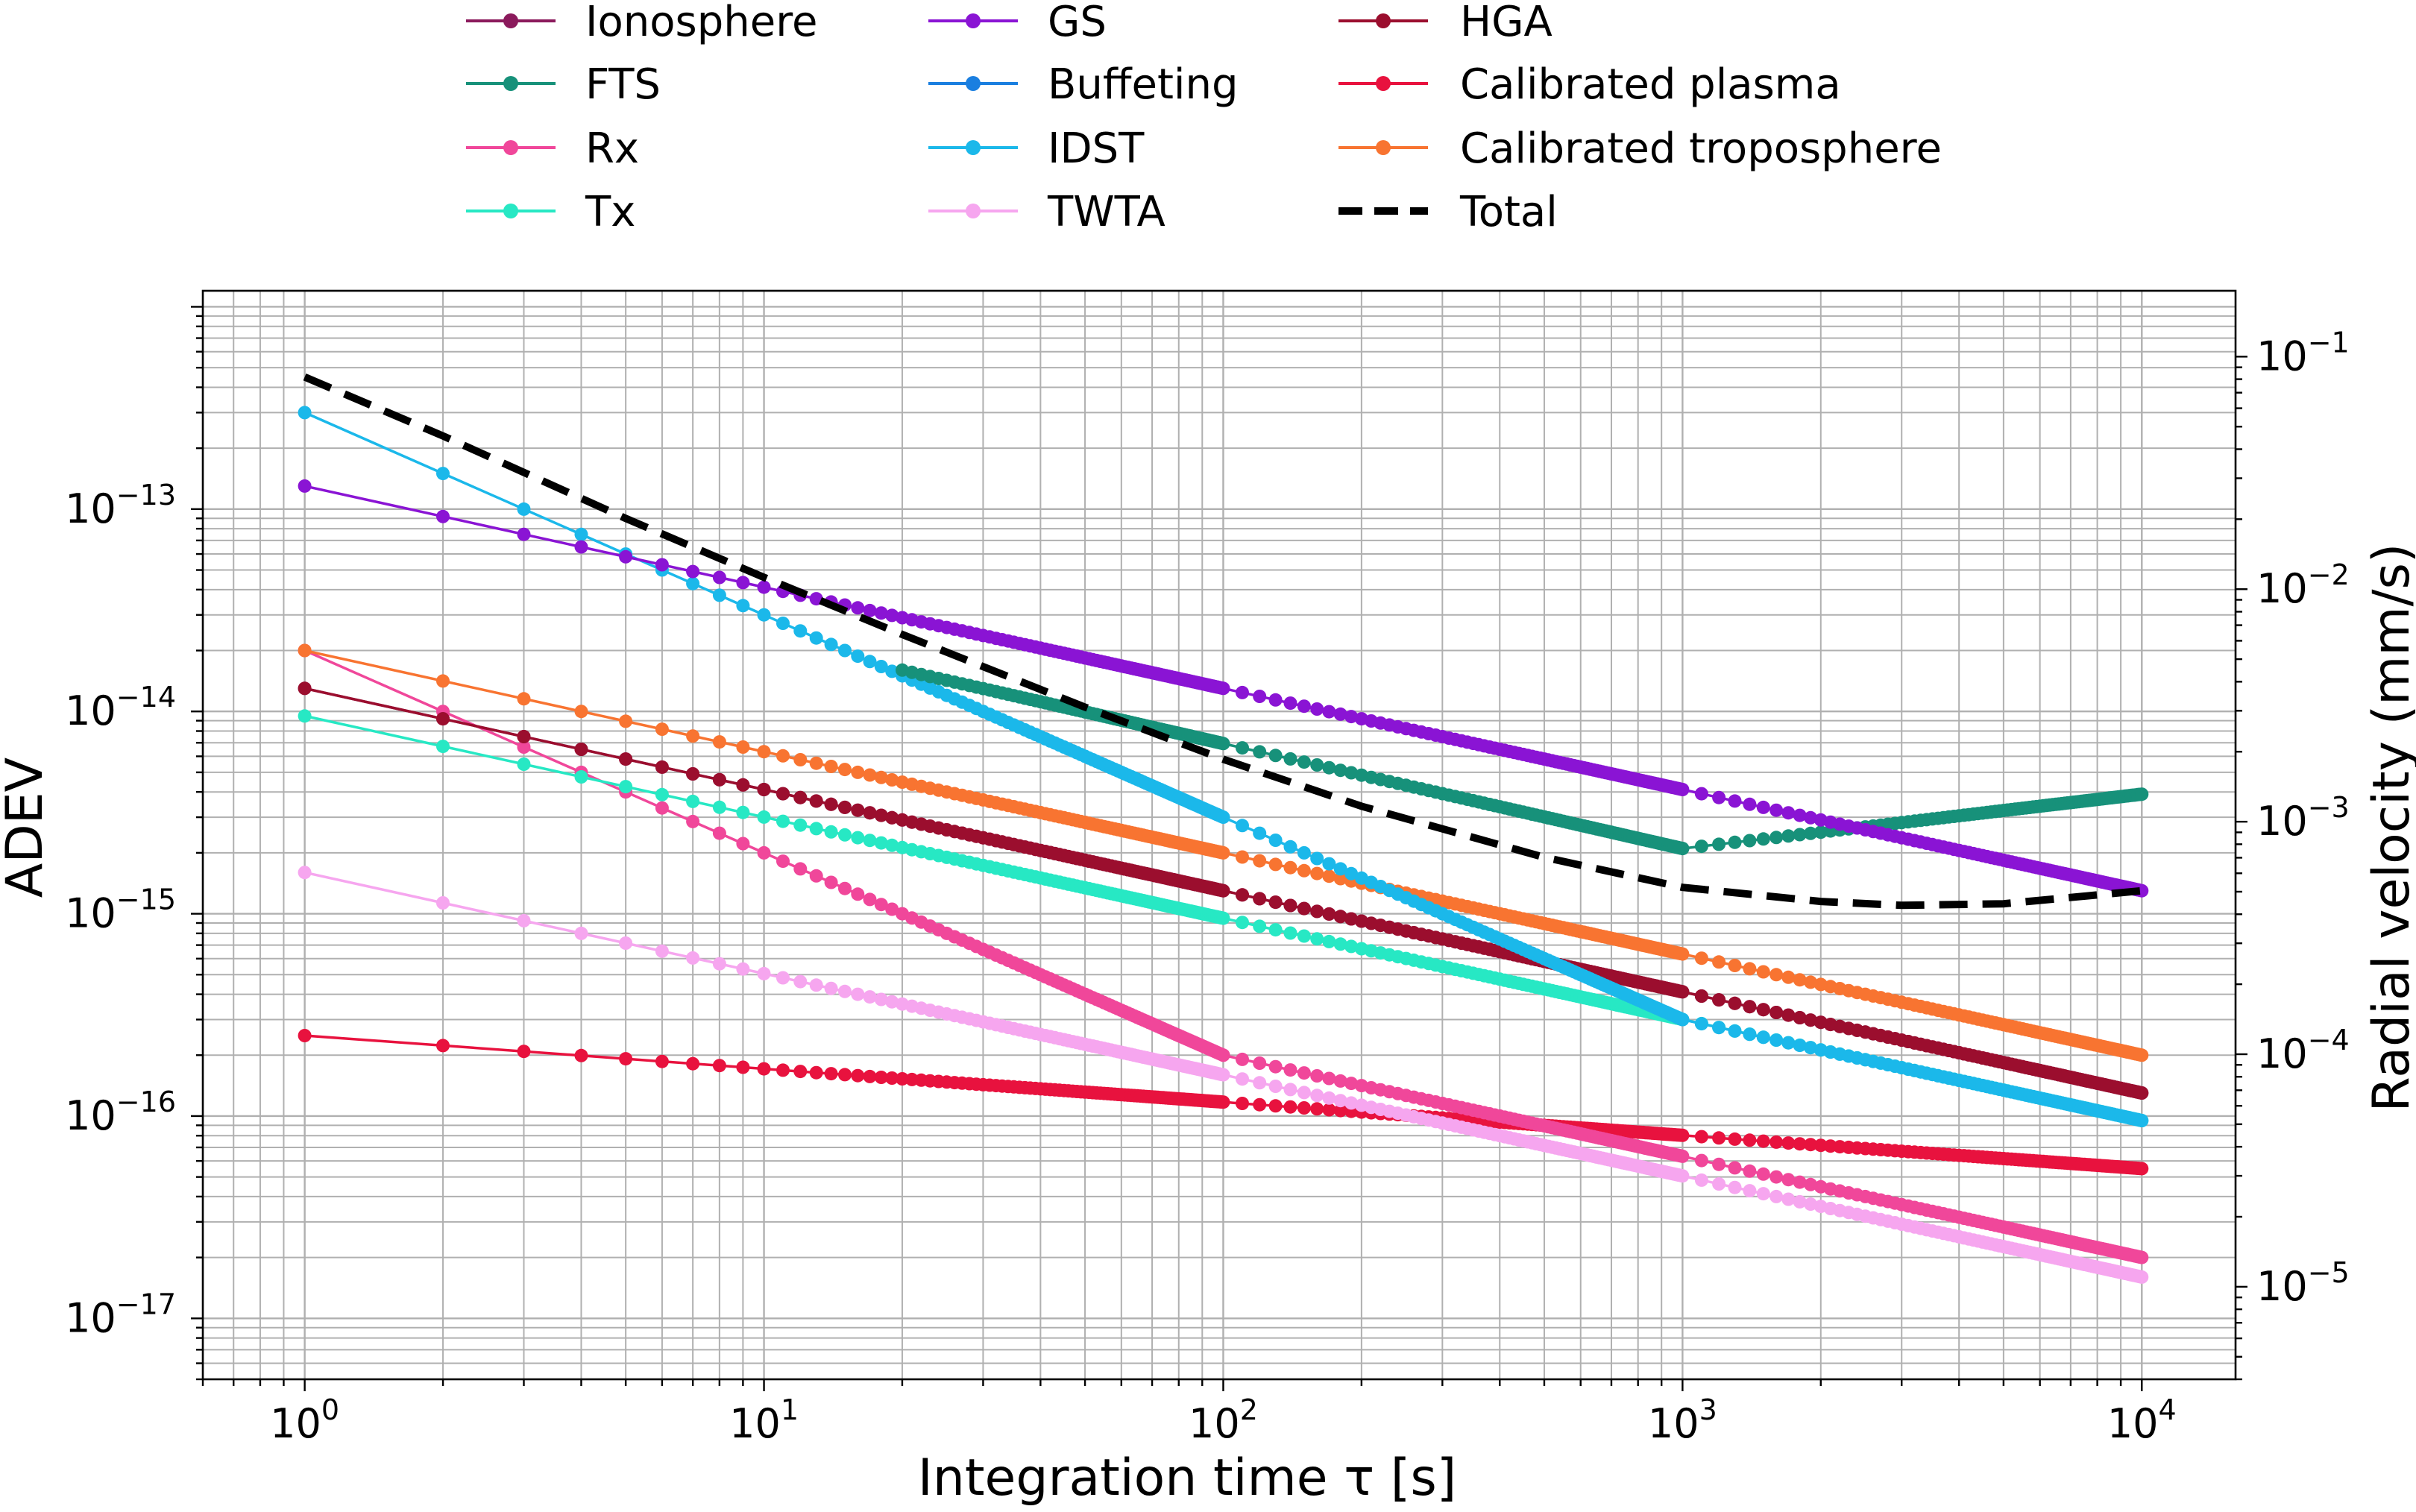  Describe the element at coordinates (1701, 149) in the screenshot. I see `legend-label: Calibrated troposphere` at that location.